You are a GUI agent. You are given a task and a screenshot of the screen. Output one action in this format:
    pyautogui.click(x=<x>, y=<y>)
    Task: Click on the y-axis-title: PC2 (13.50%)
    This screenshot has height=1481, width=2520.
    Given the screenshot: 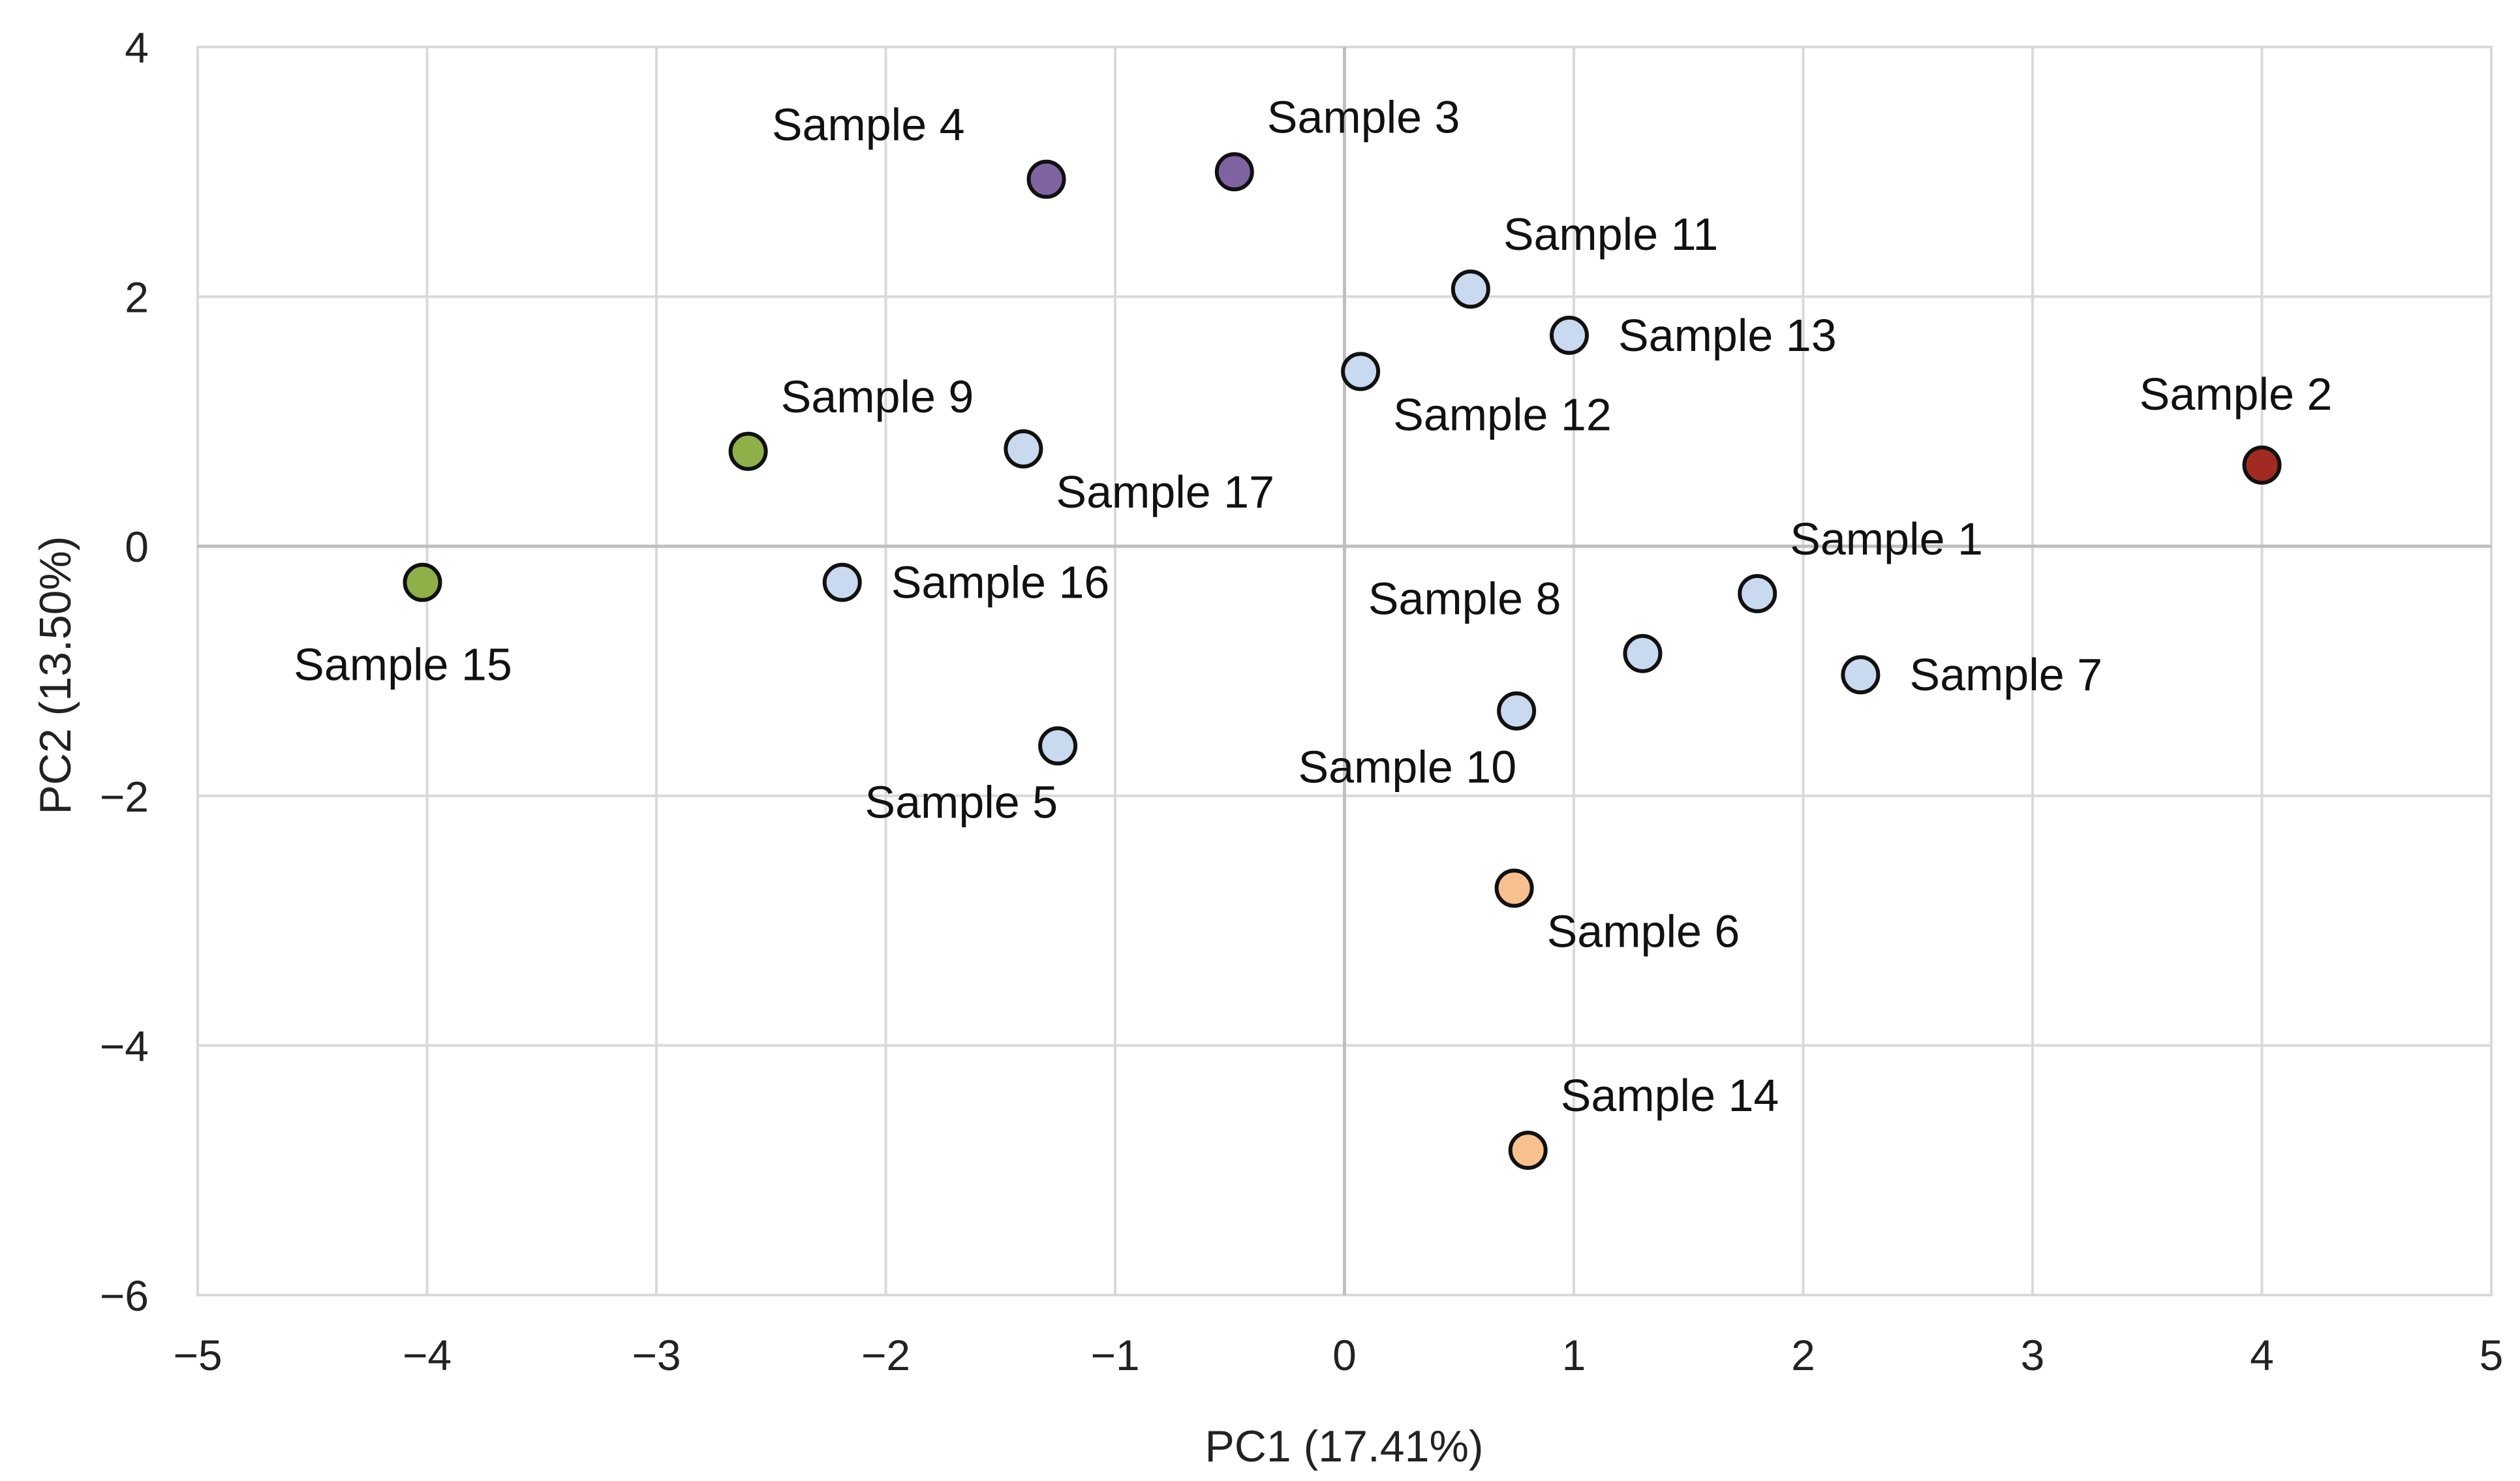 What is the action you would take?
    pyautogui.click(x=56, y=675)
    